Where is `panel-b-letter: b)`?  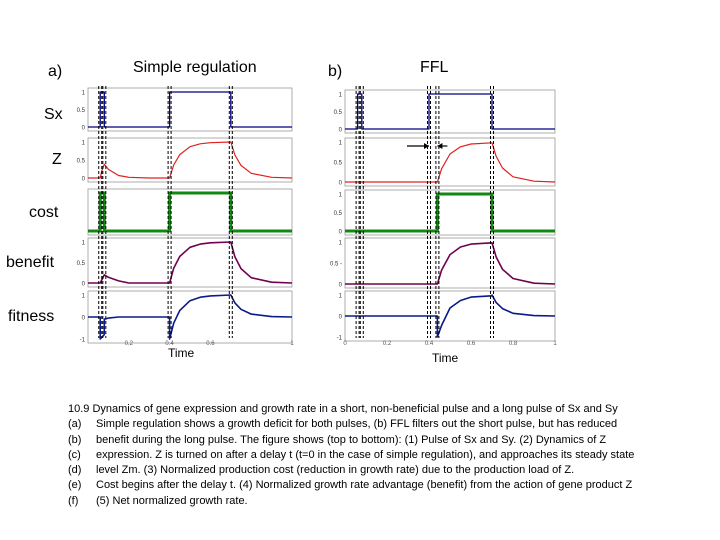 panel-b-letter: b) is located at coordinates (335, 71).